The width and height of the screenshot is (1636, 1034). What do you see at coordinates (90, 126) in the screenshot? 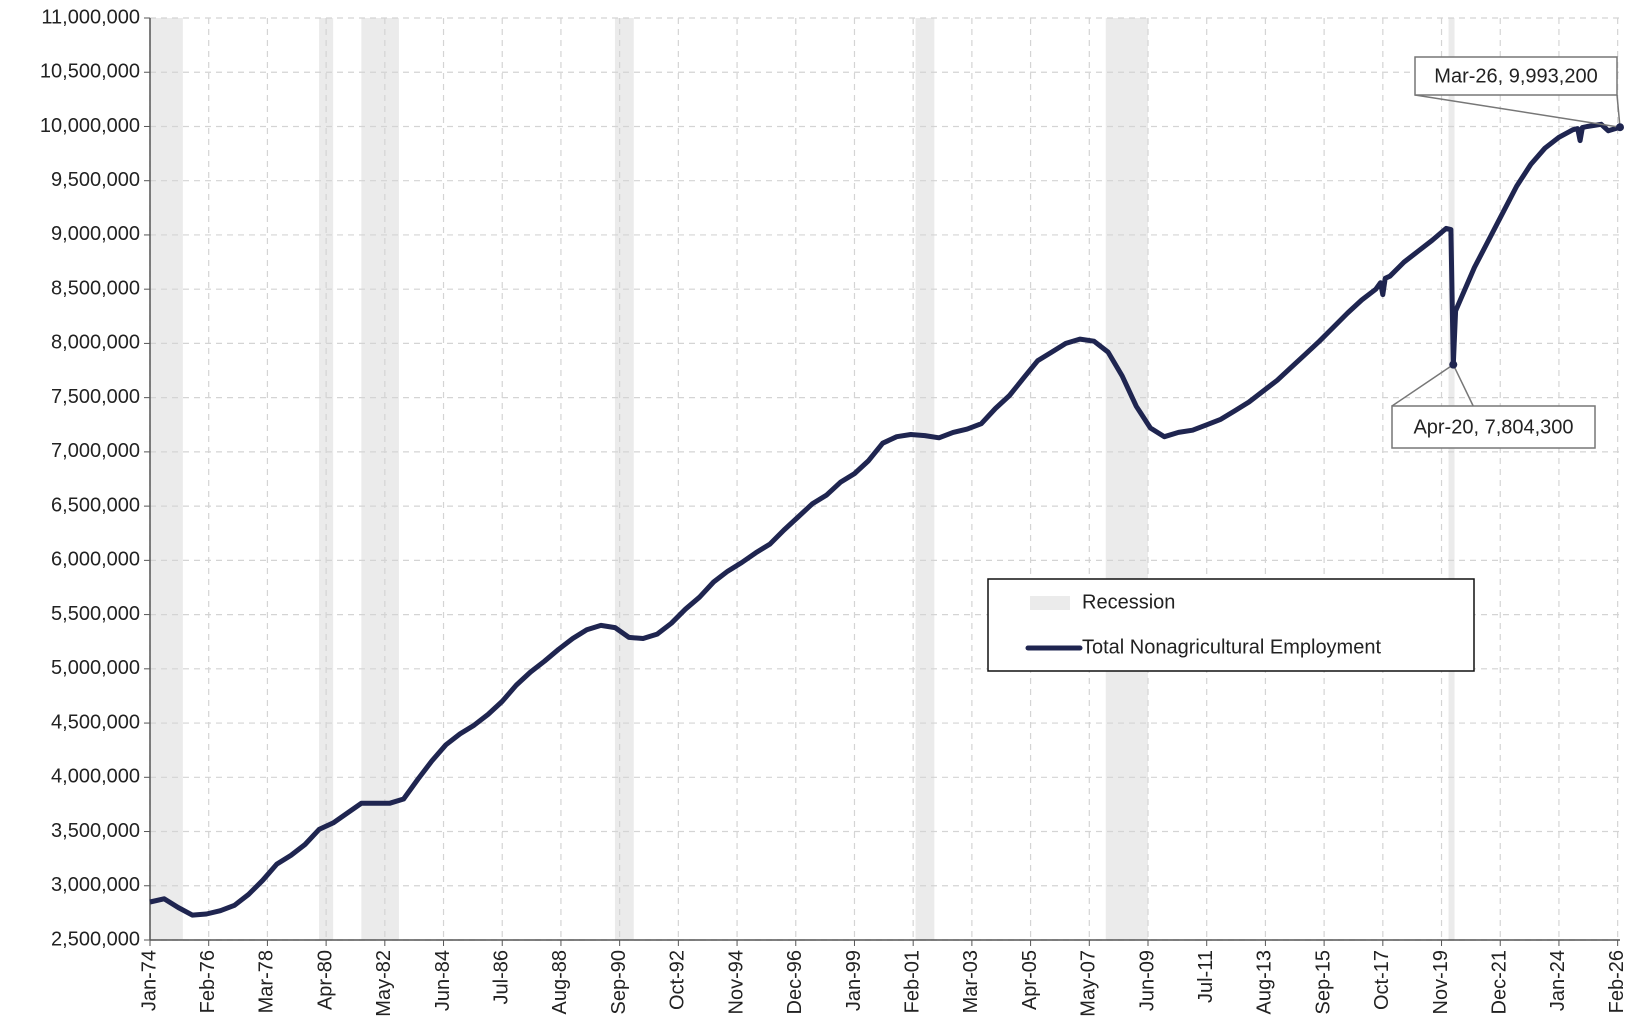
I see `y-tick-label: 10,000,000` at bounding box center [90, 126].